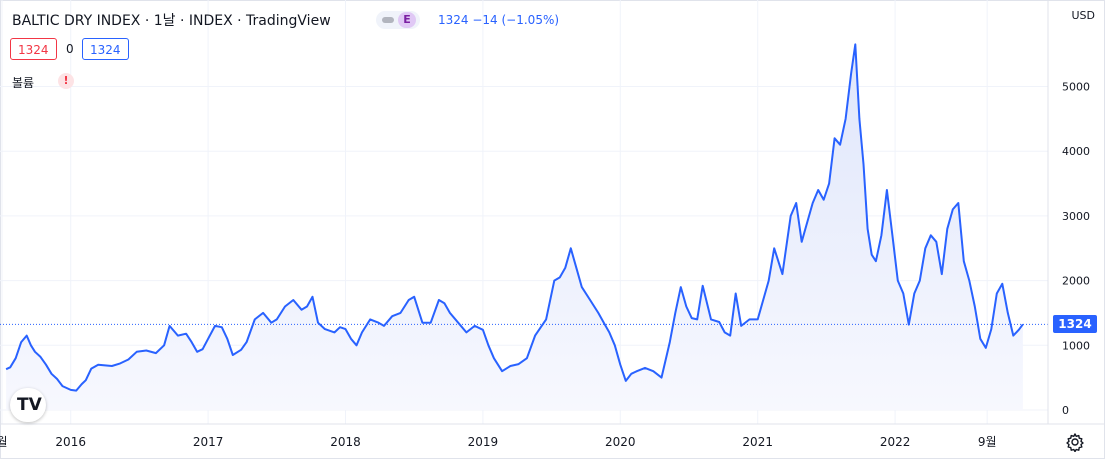 The width and height of the screenshot is (1105, 459). I want to click on x-axis-labels: 월 2016 2017 2018 2019 2020 2021 2022 9월, so click(498, 442).